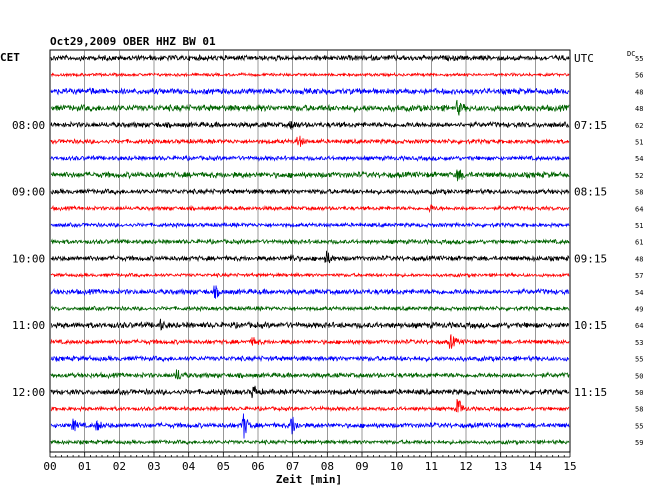  Describe the element at coordinates (28, 192) in the screenshot. I see `cet-time-label: 09:00` at that location.